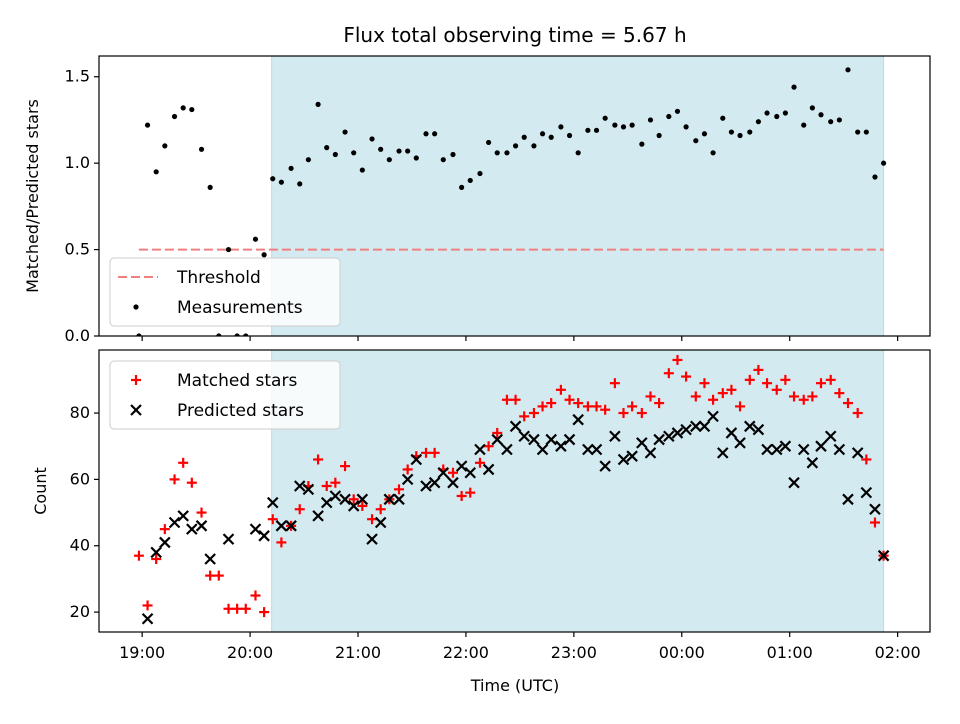 The image size is (960, 724). Describe the element at coordinates (136, 380) in the screenshot. I see `legend-matched-swatch` at that location.